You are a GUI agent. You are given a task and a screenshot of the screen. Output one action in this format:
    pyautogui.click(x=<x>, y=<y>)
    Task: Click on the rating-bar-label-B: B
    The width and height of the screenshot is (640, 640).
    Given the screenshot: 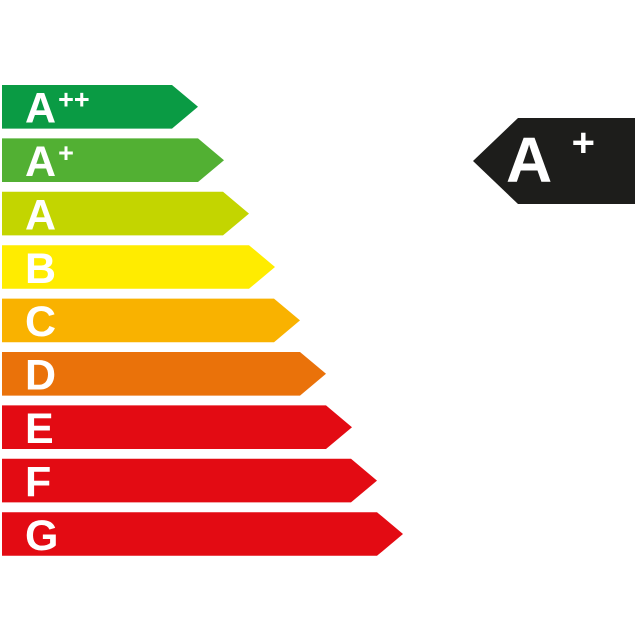 What is the action you would take?
    pyautogui.click(x=40, y=269)
    